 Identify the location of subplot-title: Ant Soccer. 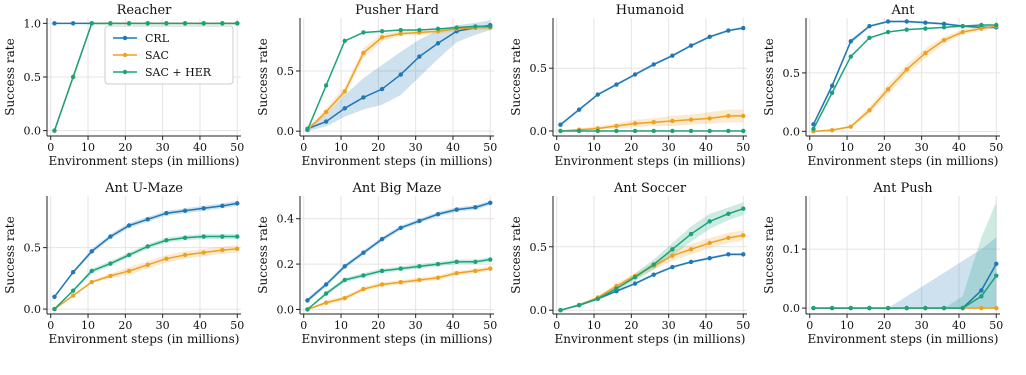
(650, 188).